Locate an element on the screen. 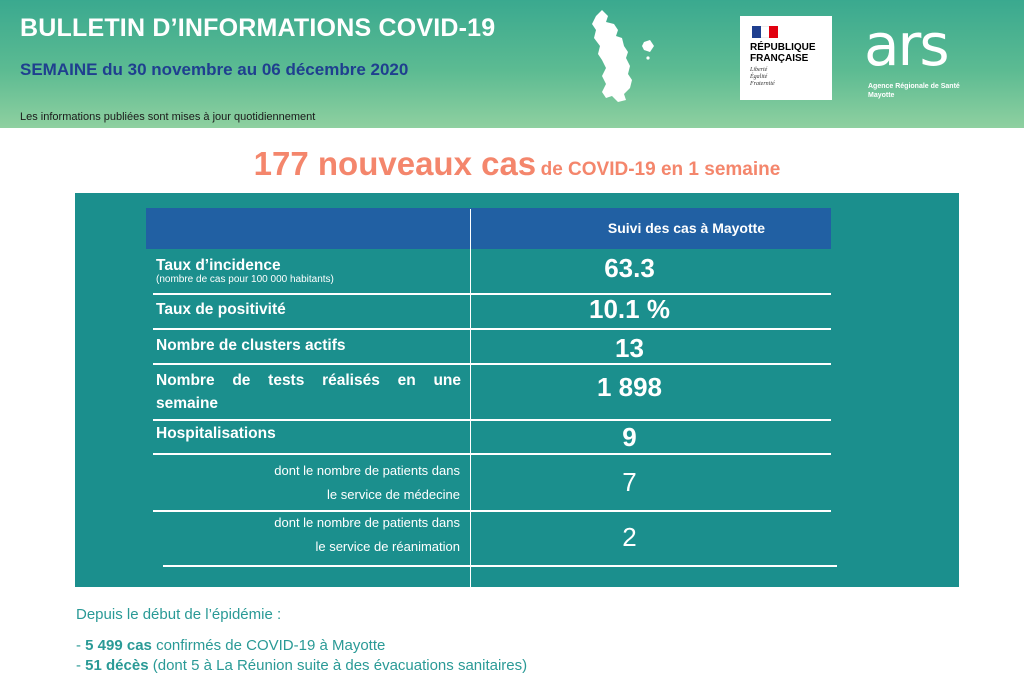 The image size is (1024, 692). row-value-hospitalisations: 9 is located at coordinates (629, 437).